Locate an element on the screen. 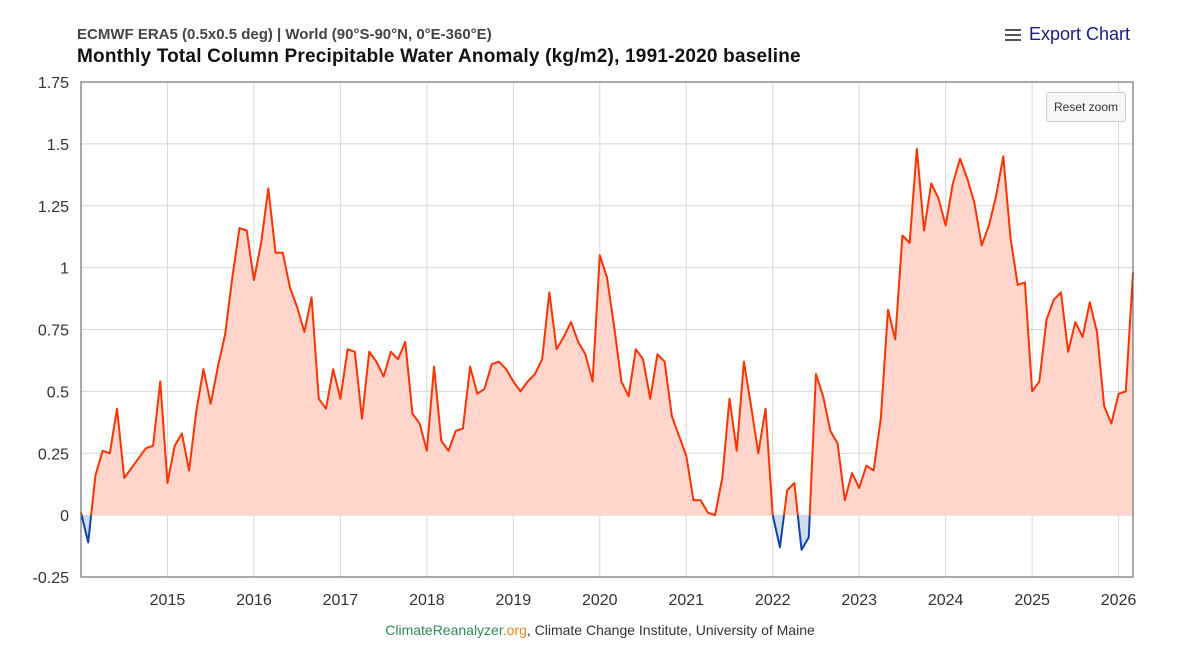 The height and width of the screenshot is (663, 1200). y-tick-label: 0.5 is located at coordinates (58, 392).